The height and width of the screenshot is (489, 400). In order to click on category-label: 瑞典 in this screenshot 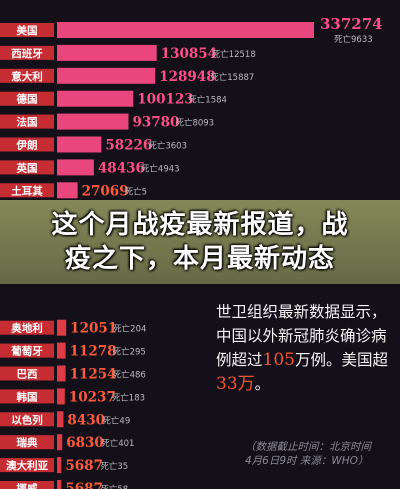, I will do `click(27, 442)`.